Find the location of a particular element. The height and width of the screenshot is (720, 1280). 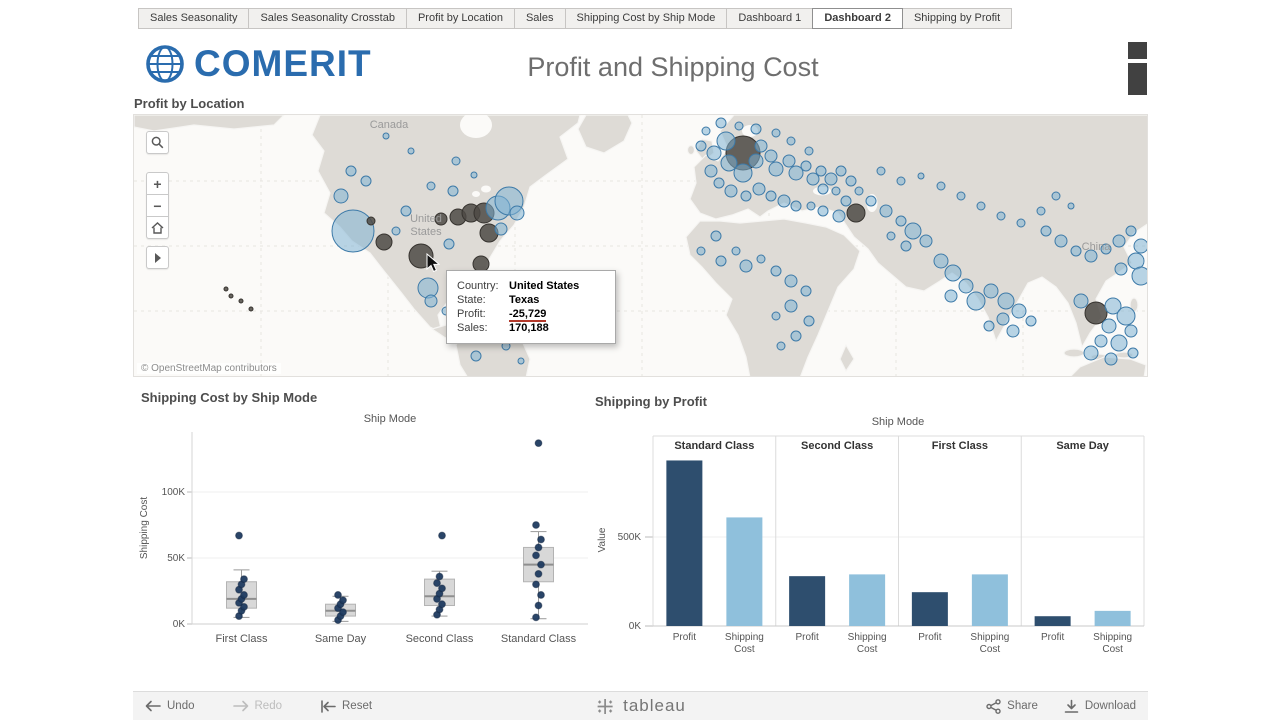

bar-panel-standard-class is located at coordinates (714, 543).